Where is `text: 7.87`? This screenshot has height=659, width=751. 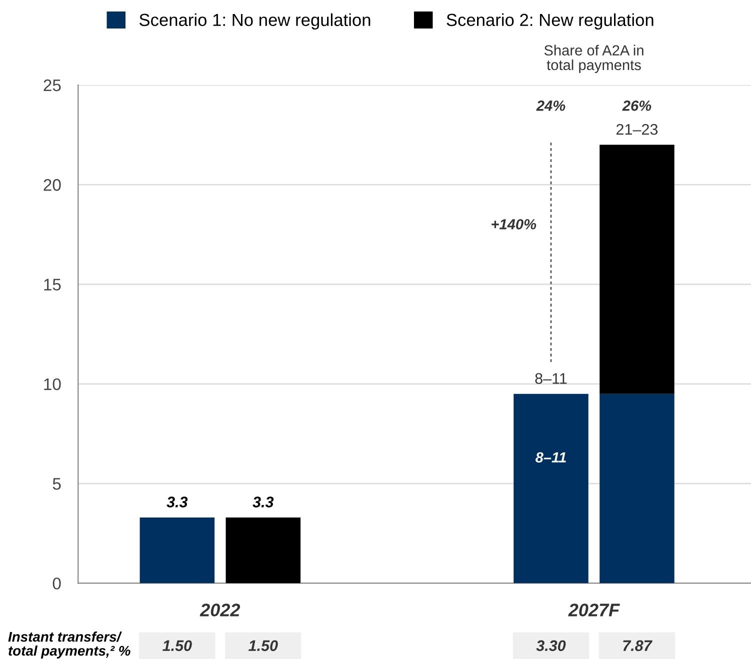
text: 7.87 is located at coordinates (637, 646).